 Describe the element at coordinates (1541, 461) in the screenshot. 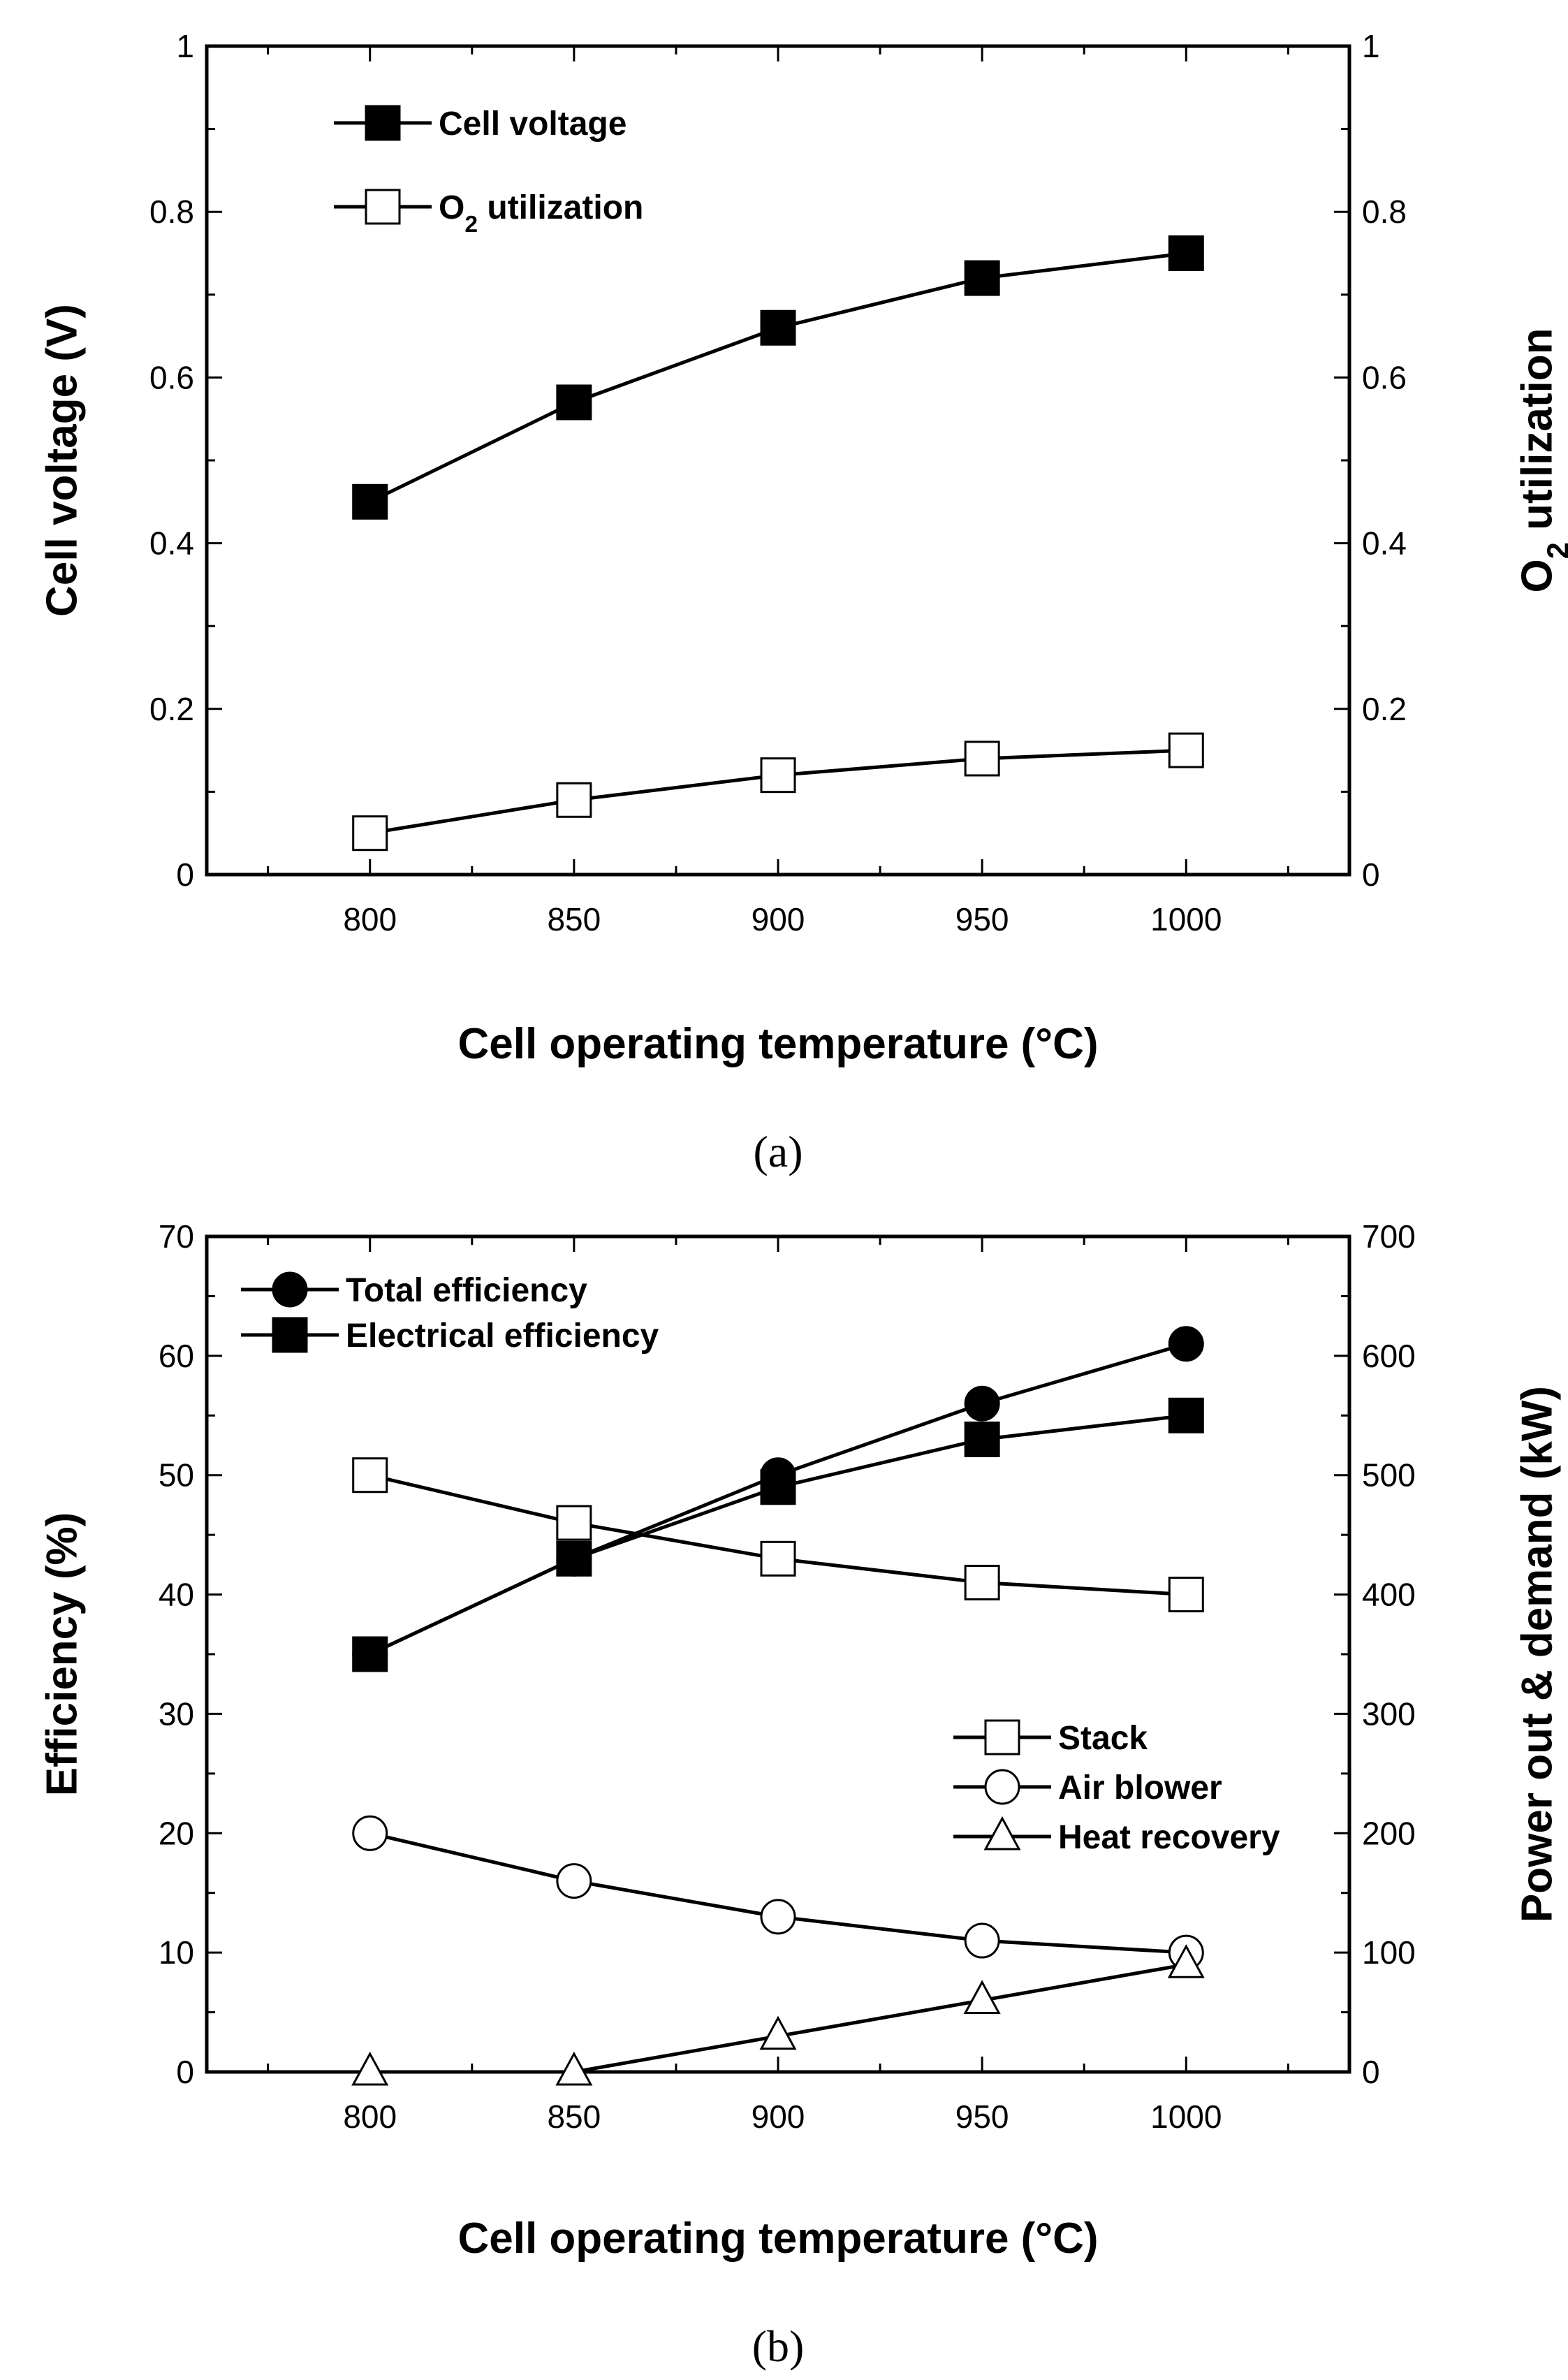

I see `y-axis-title-right: O2 utilization` at that location.